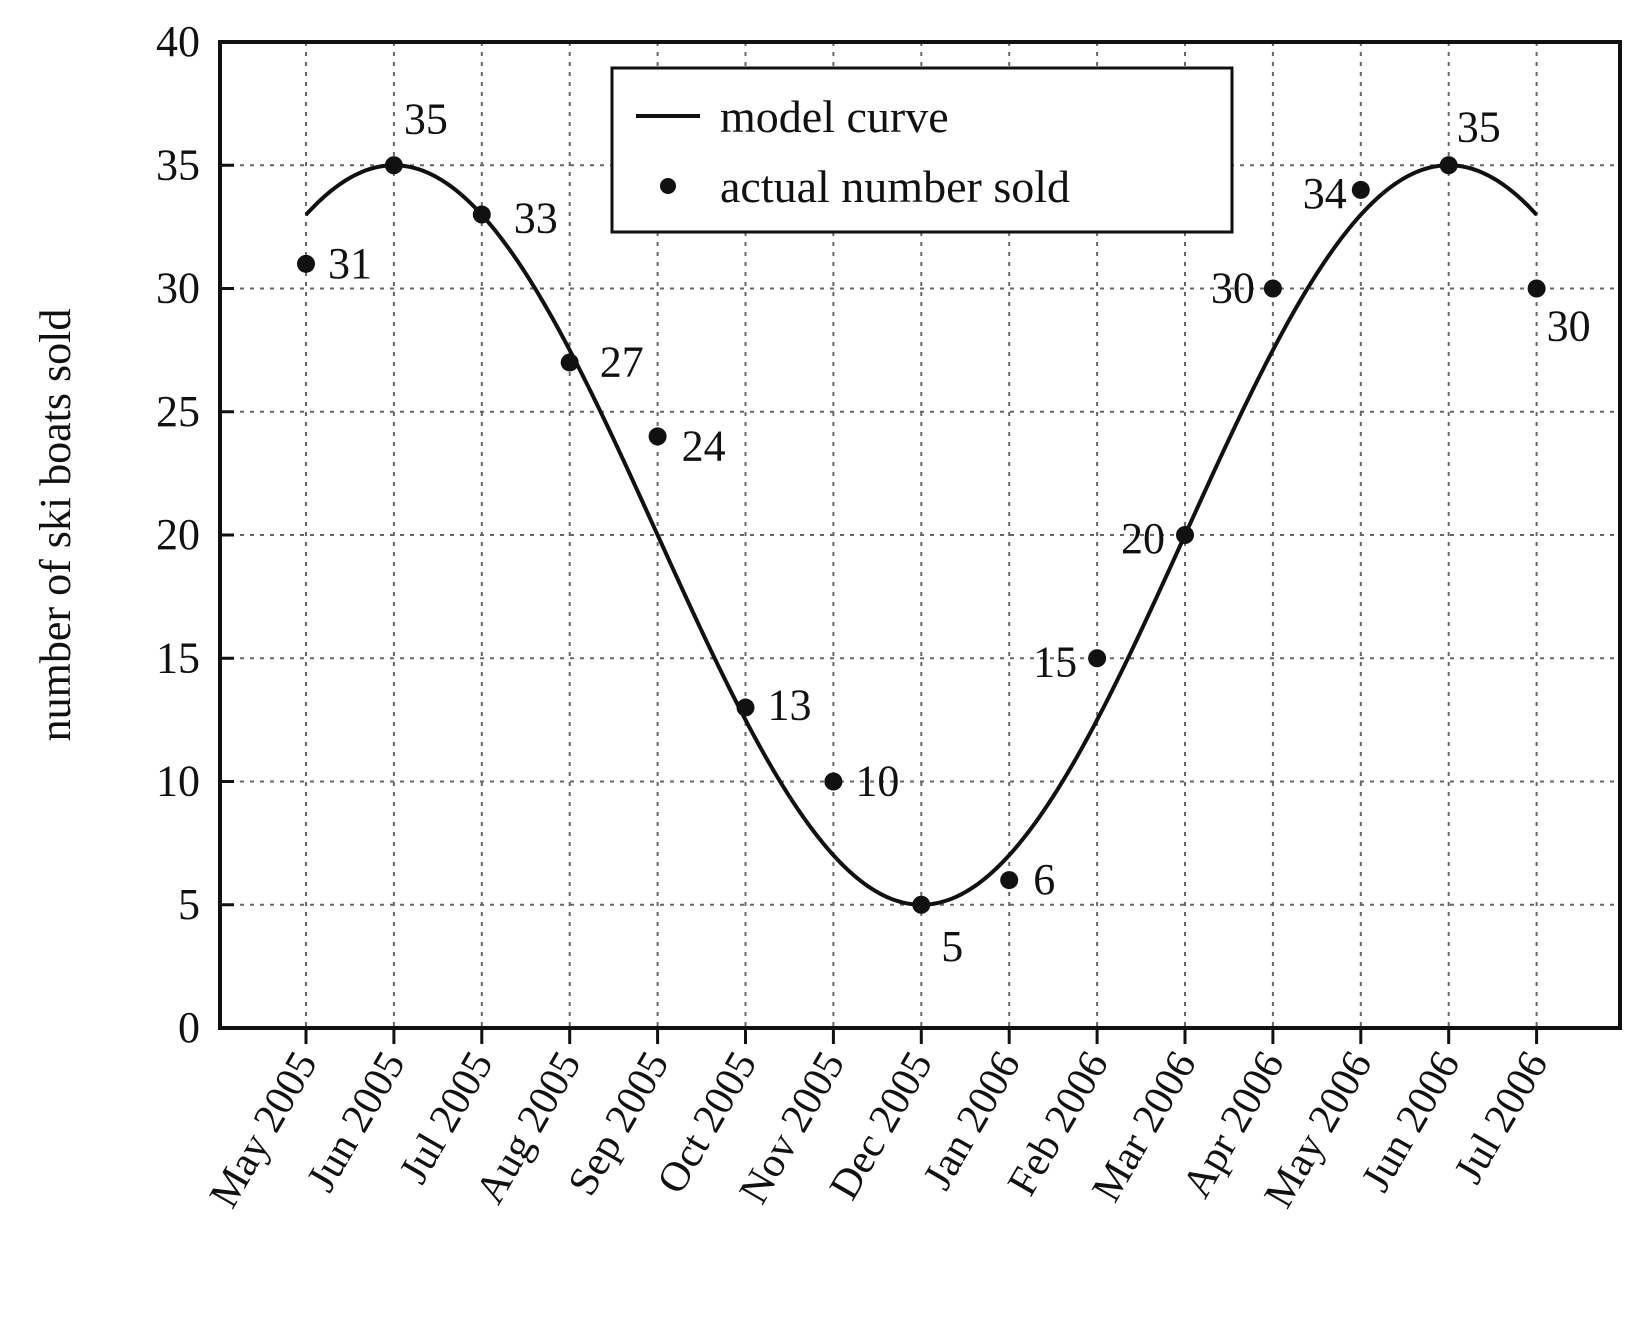  I want to click on legend-box, so click(922, 150).